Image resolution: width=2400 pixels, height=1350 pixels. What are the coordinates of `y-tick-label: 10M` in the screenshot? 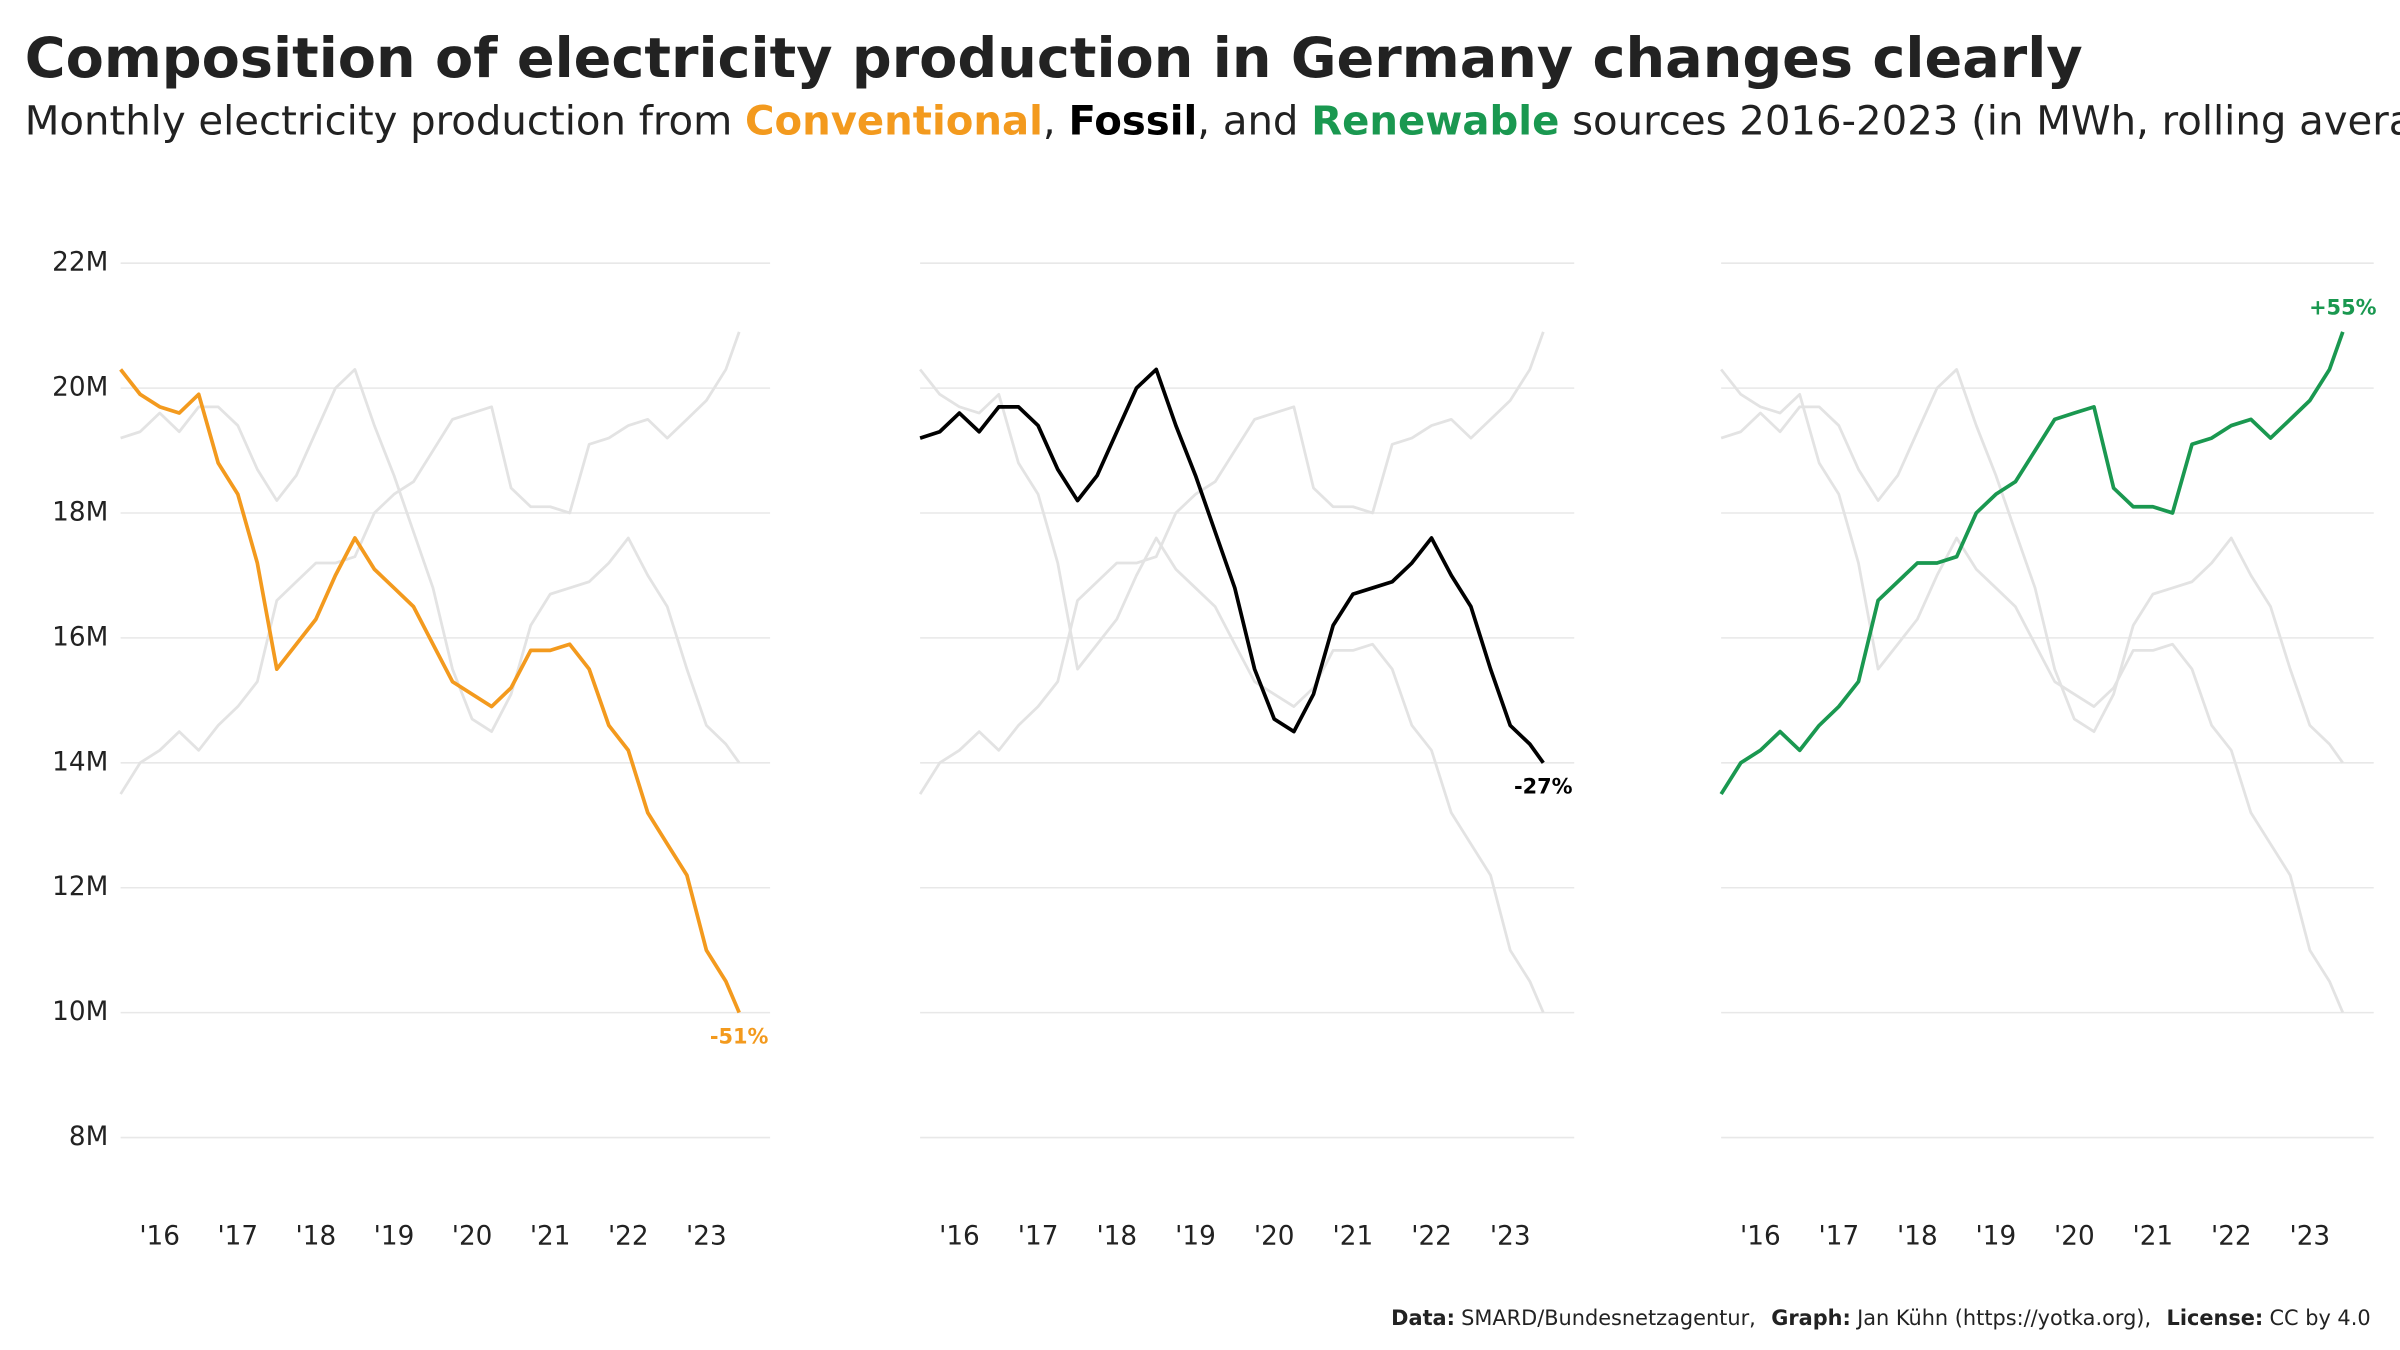 It's located at (80, 1012).